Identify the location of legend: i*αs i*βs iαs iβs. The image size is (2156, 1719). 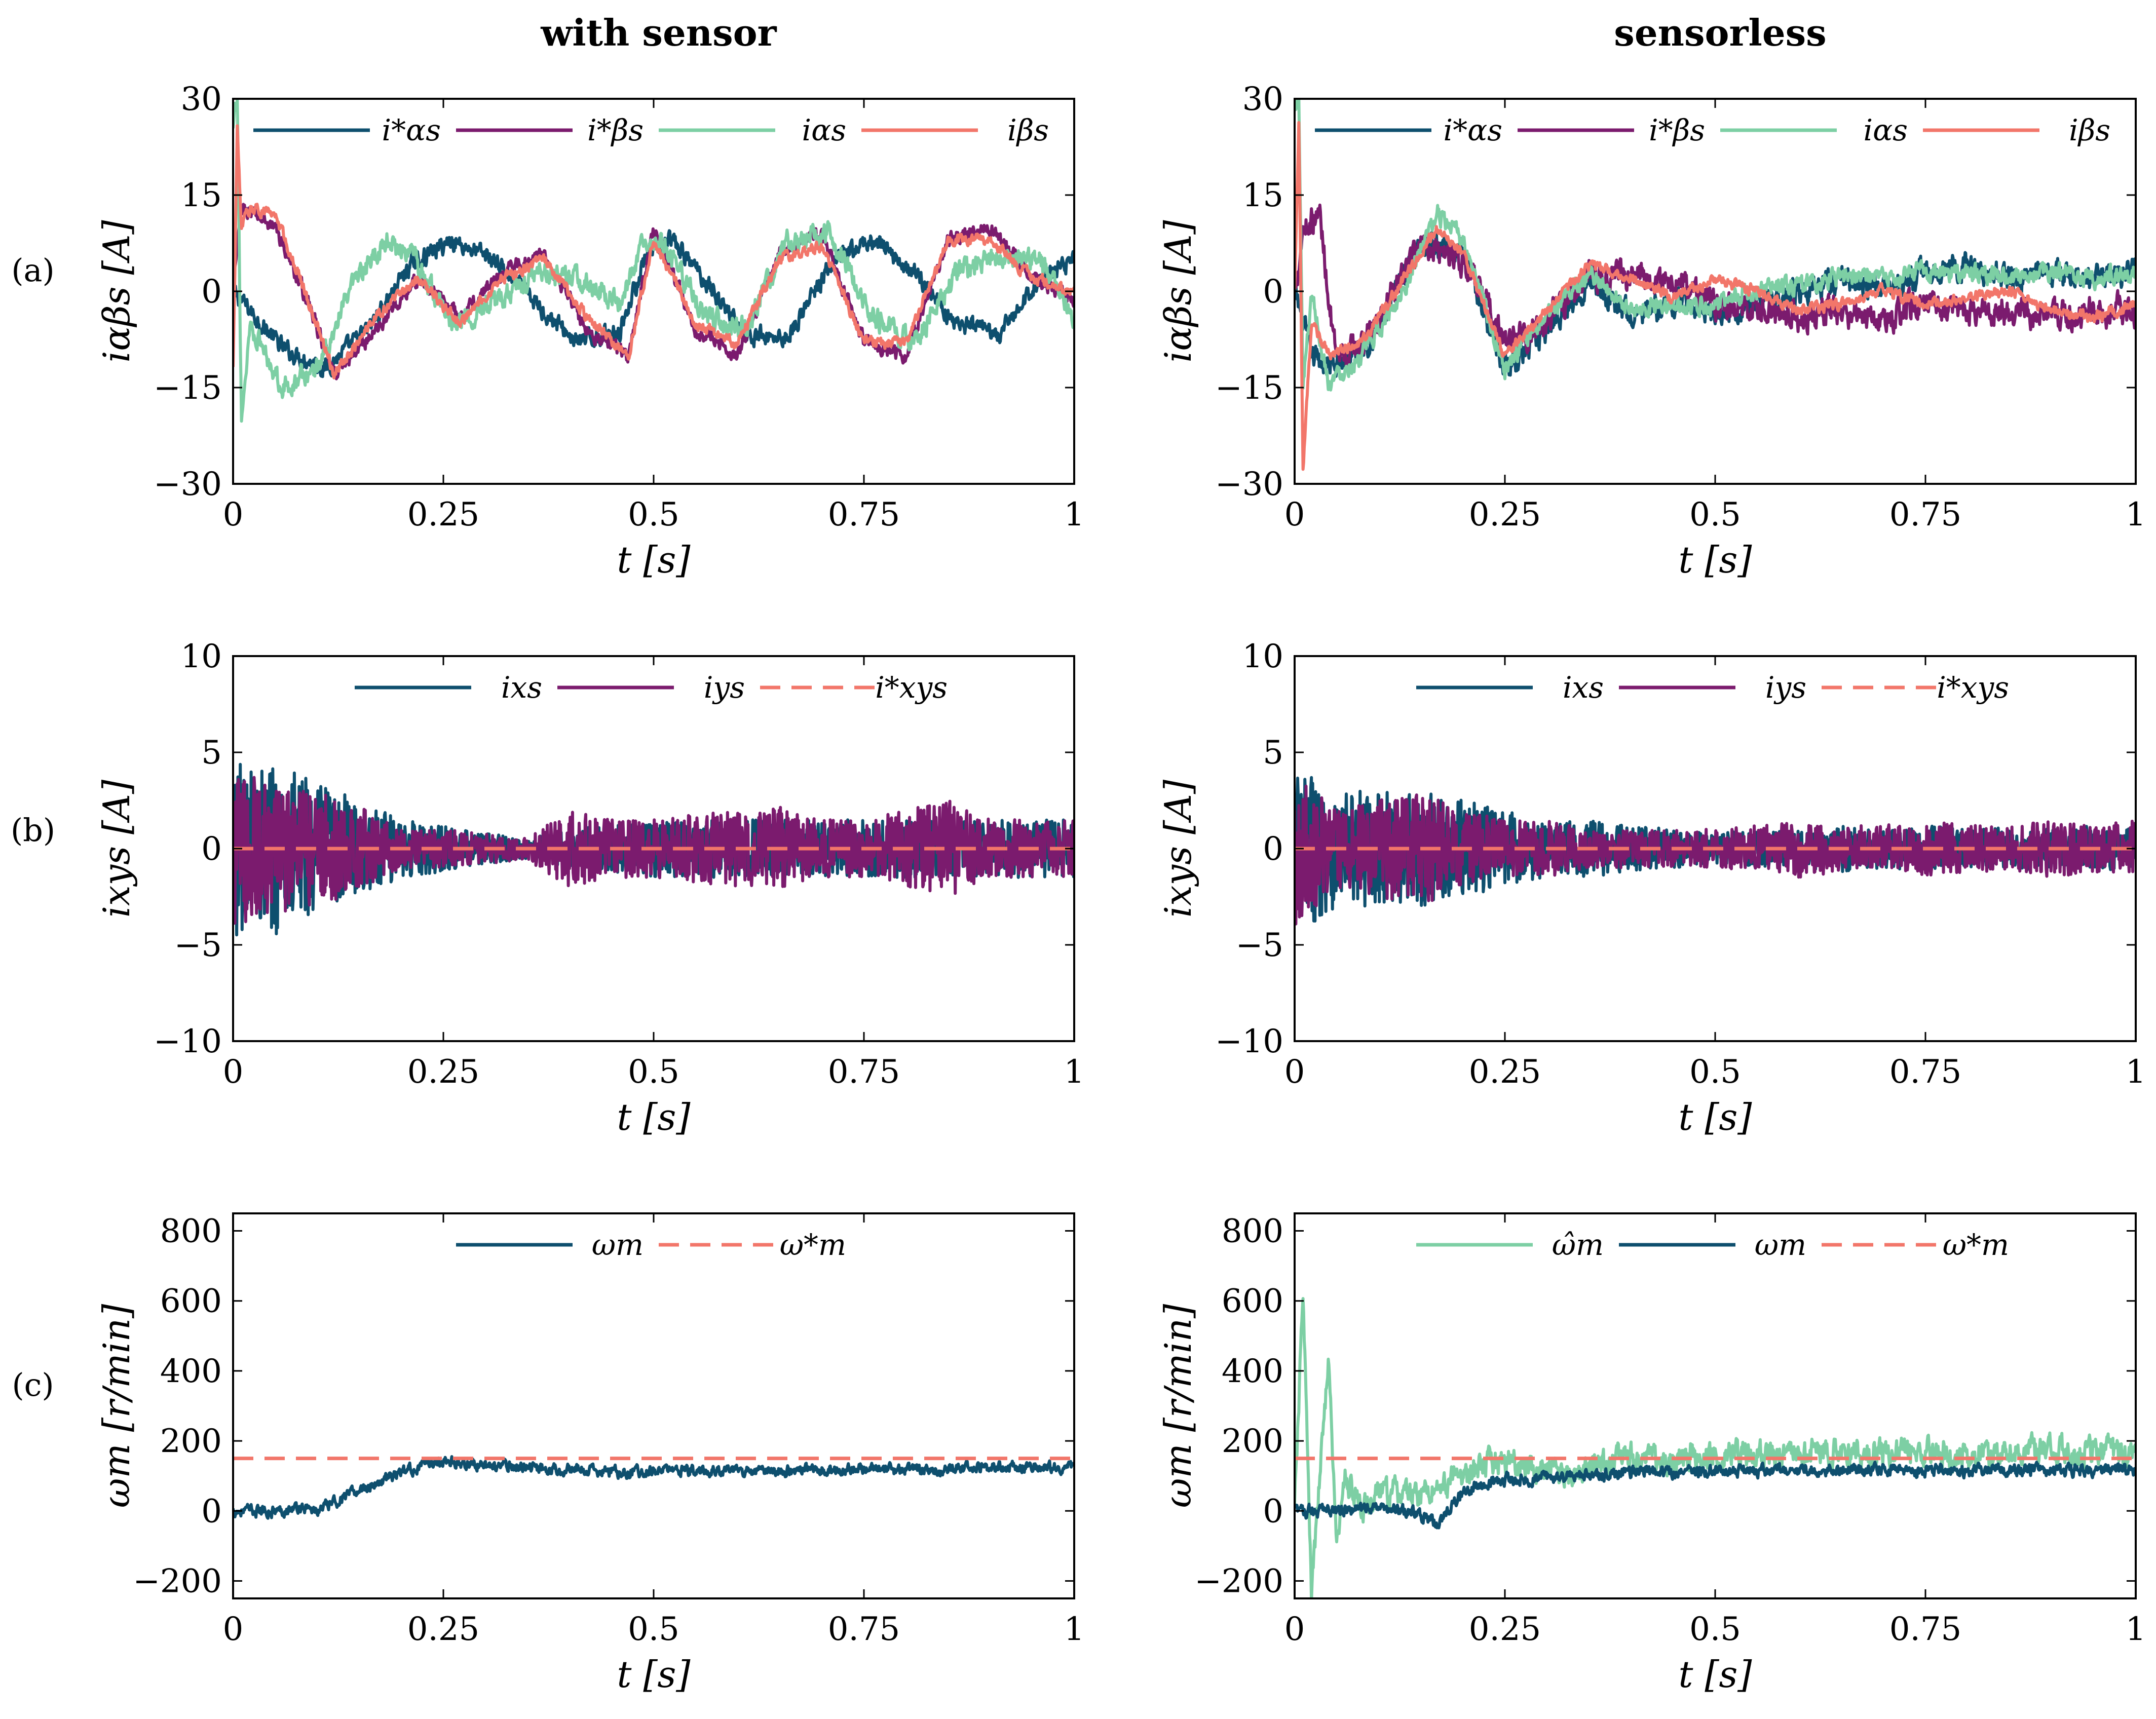
(1712, 130).